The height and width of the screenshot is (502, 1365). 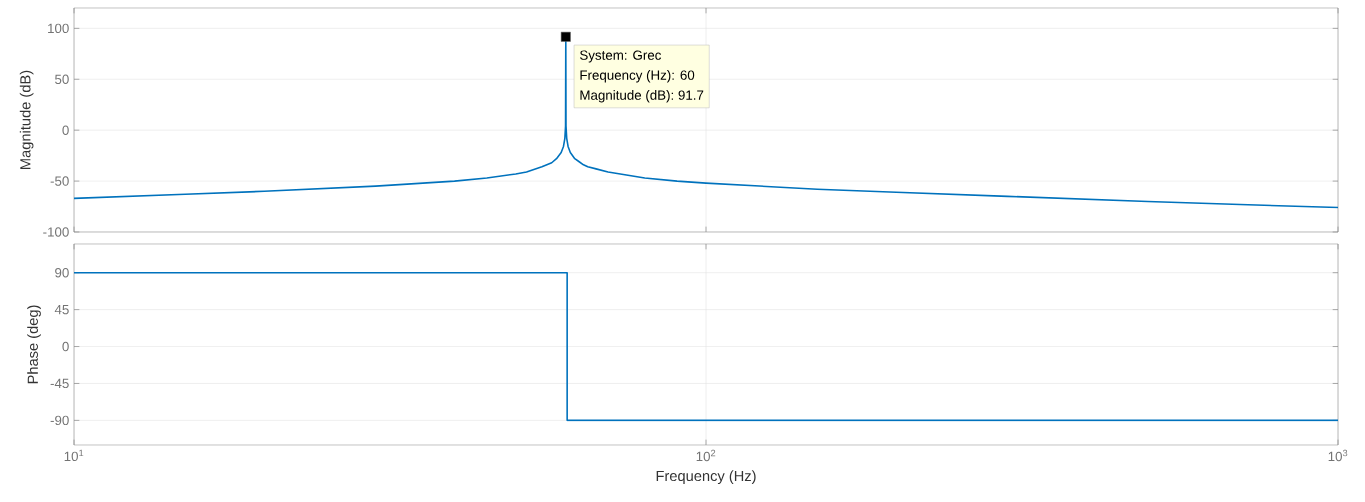 I want to click on y-tick-label: 45, so click(x=61, y=309).